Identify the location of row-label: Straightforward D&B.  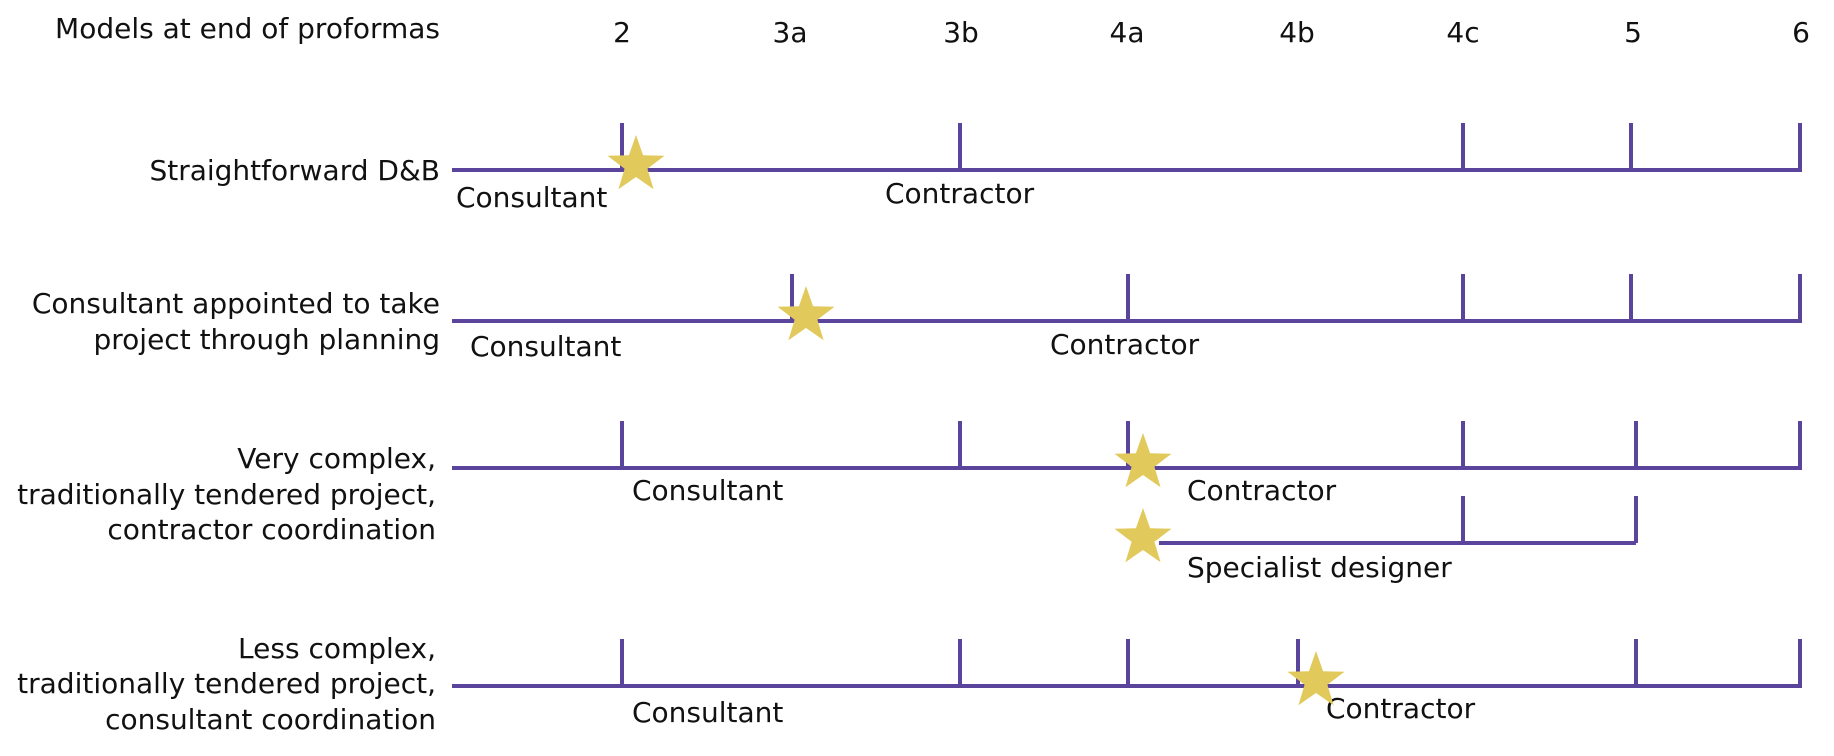
(294, 170).